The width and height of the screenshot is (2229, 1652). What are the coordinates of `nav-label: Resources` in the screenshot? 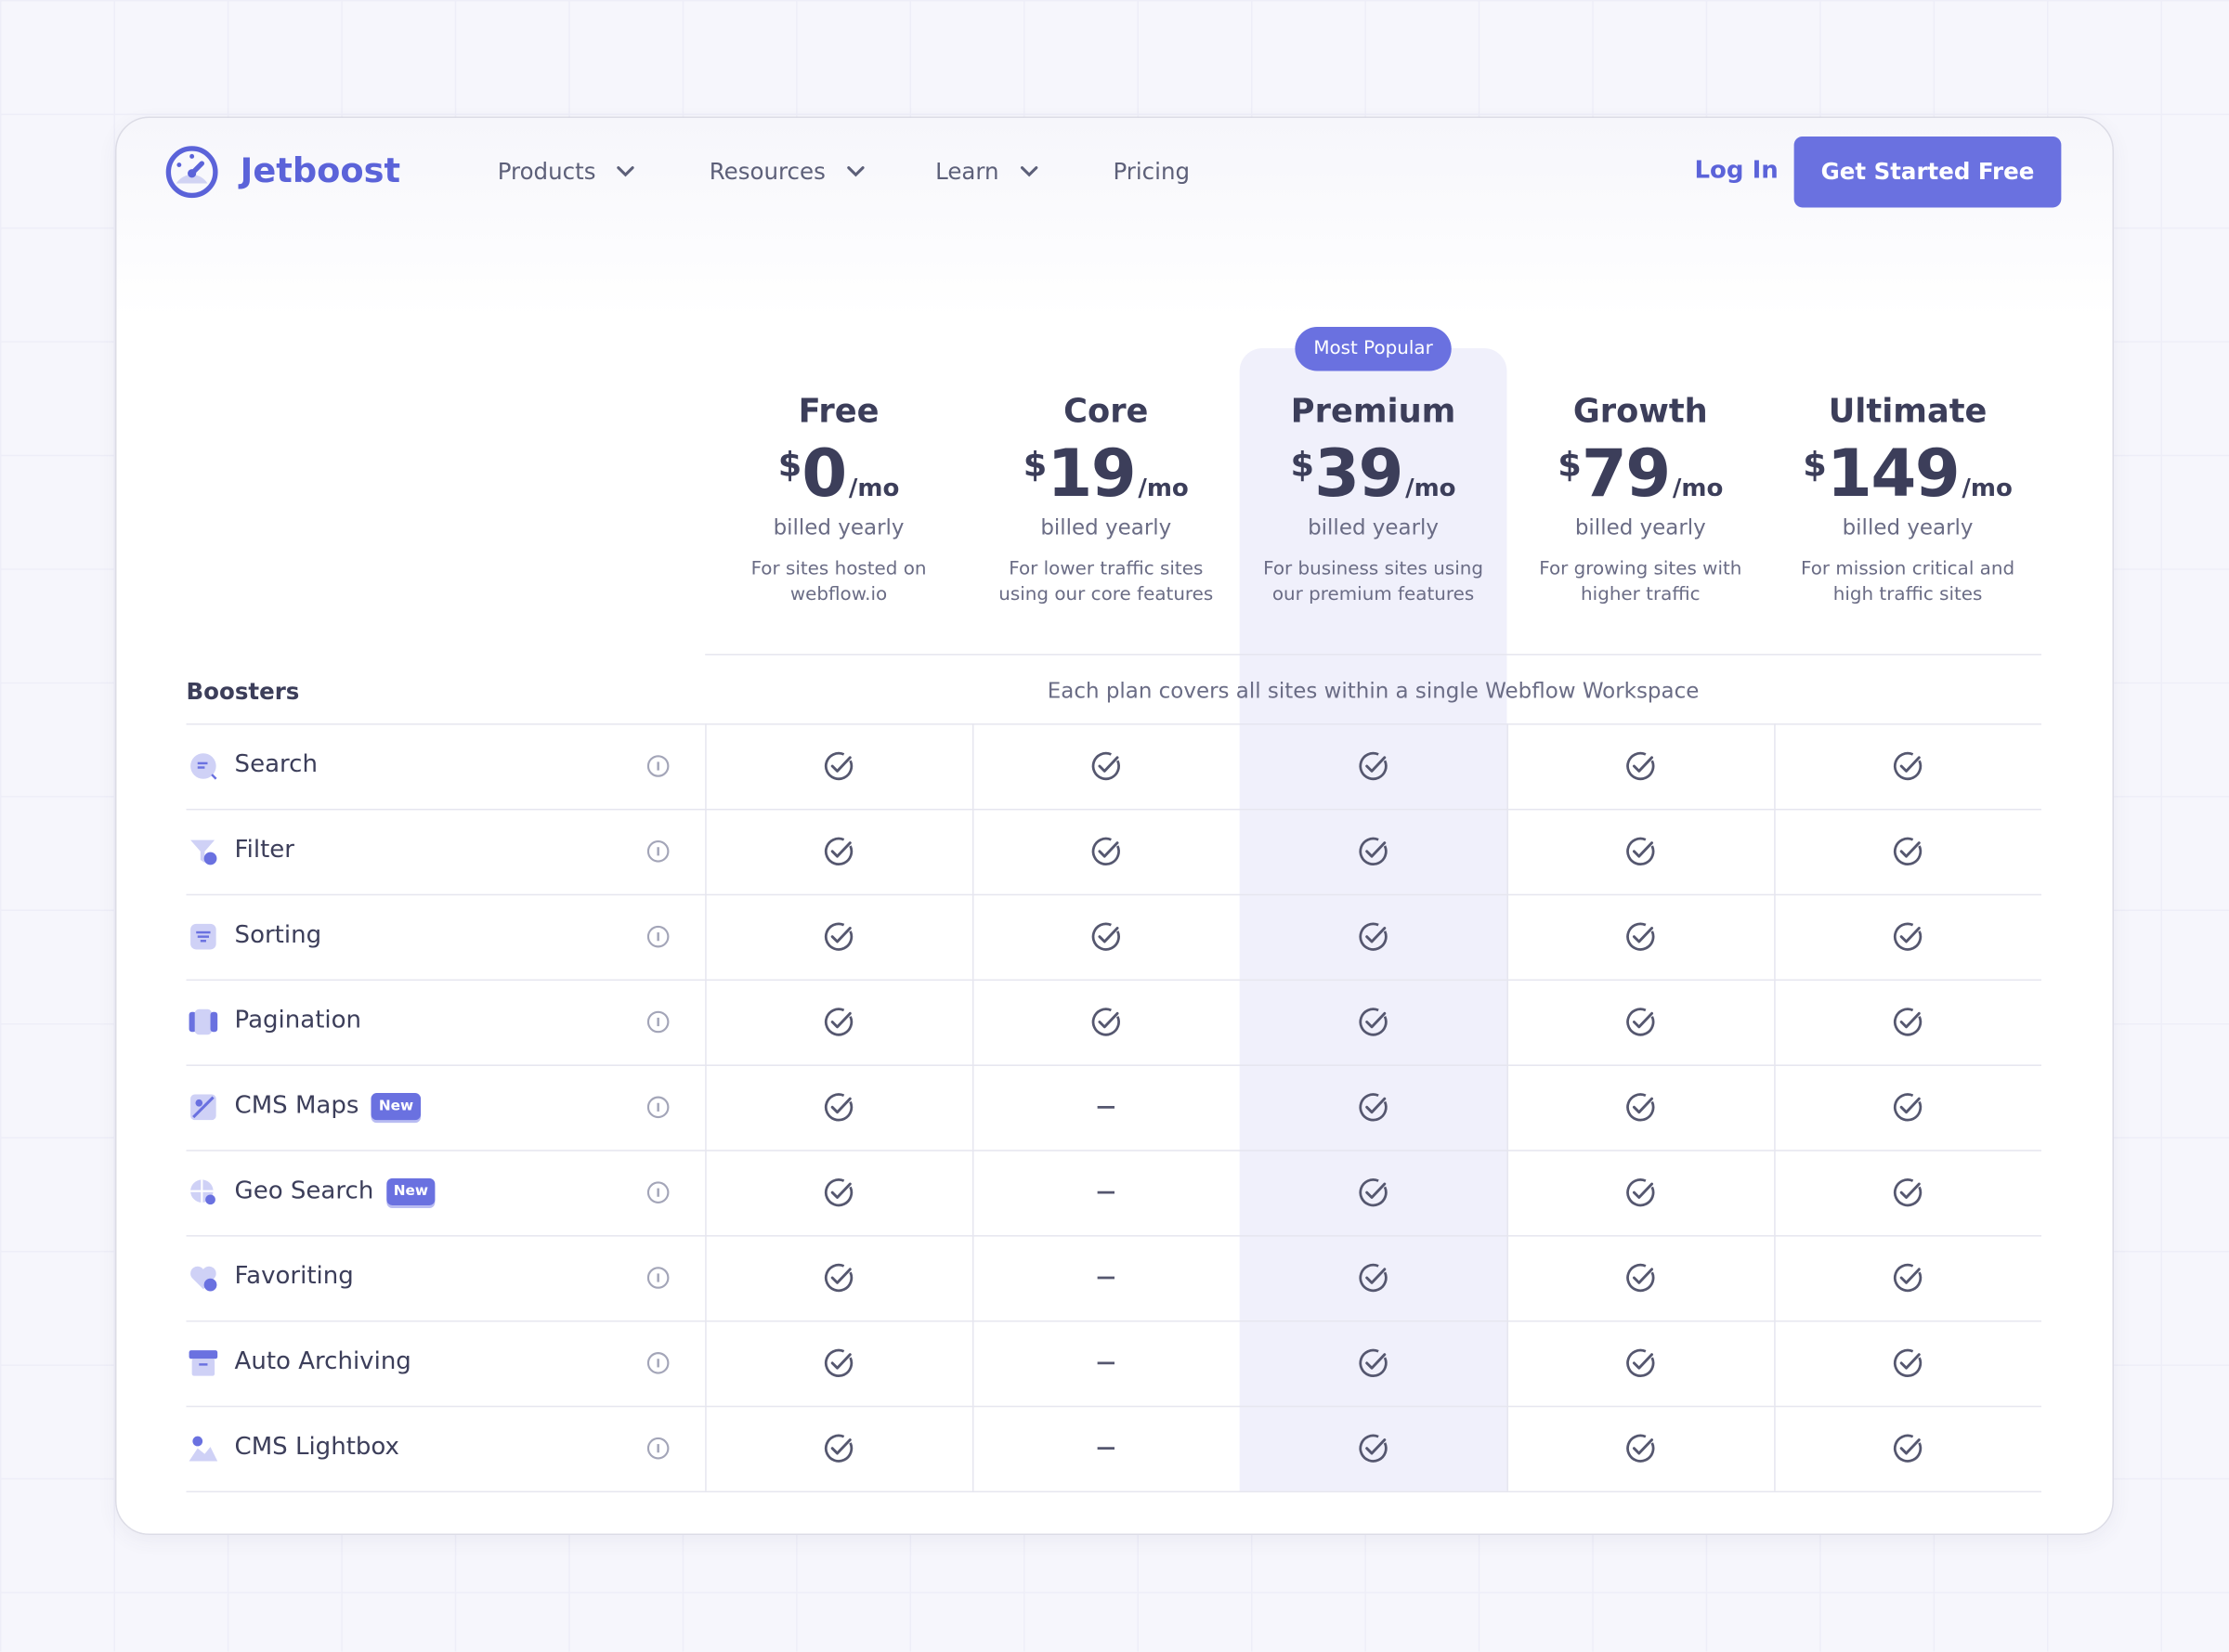 It's located at (767, 171).